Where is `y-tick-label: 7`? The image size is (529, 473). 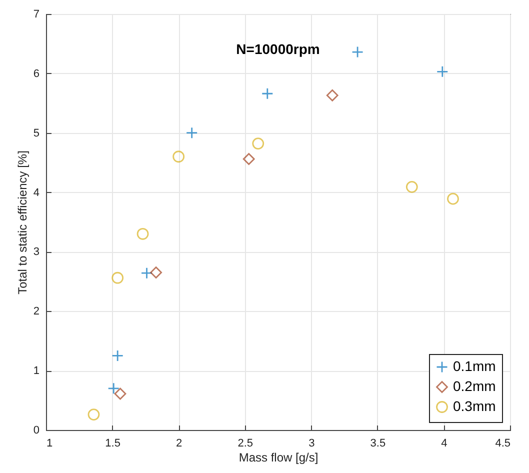 y-tick-label: 7 is located at coordinates (36, 14).